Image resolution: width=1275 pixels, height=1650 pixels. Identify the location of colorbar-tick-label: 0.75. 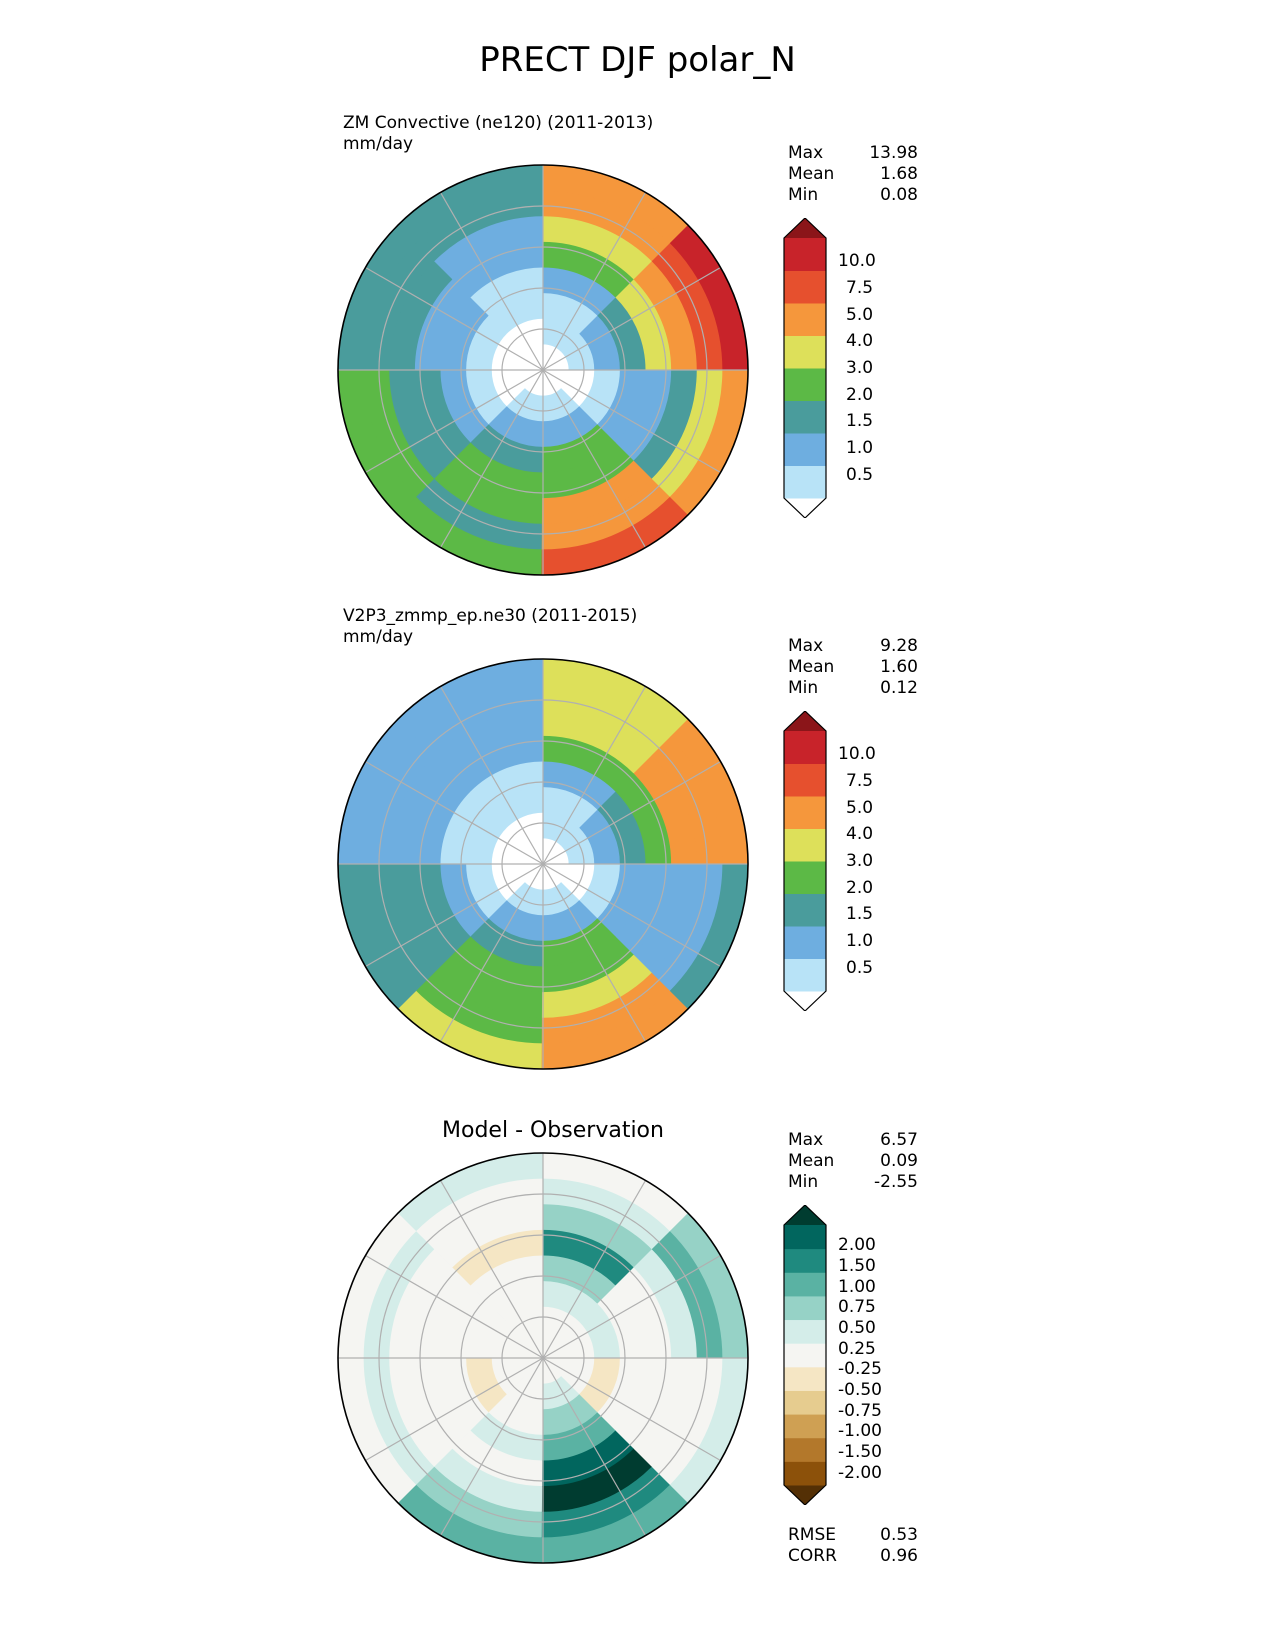
(857, 1307).